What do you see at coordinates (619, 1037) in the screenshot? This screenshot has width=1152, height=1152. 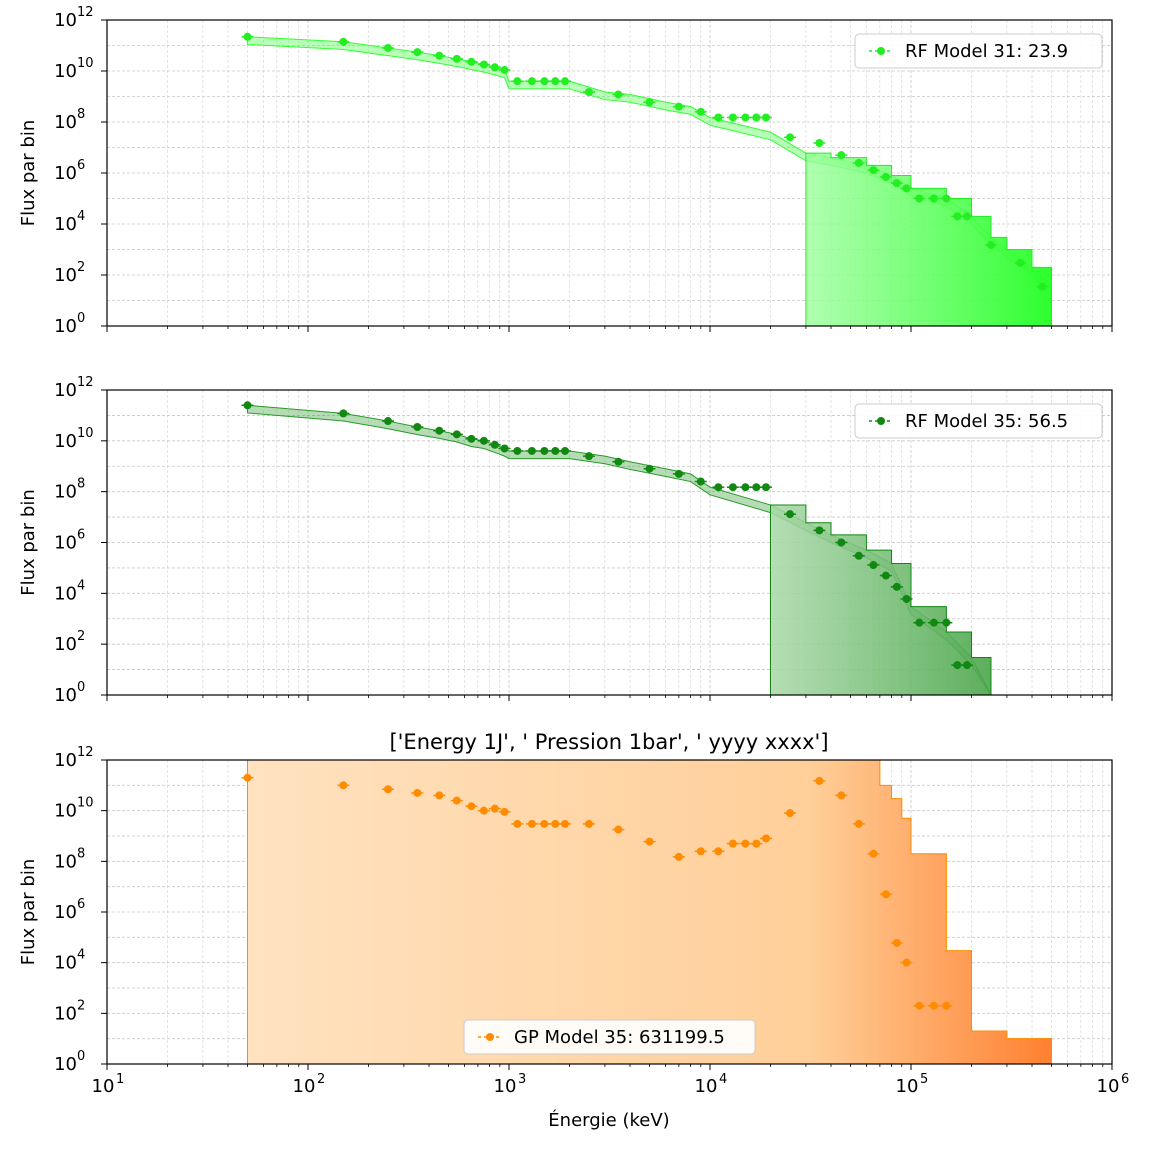 I see `legend-label: GP Model 35: 631199.5` at bounding box center [619, 1037].